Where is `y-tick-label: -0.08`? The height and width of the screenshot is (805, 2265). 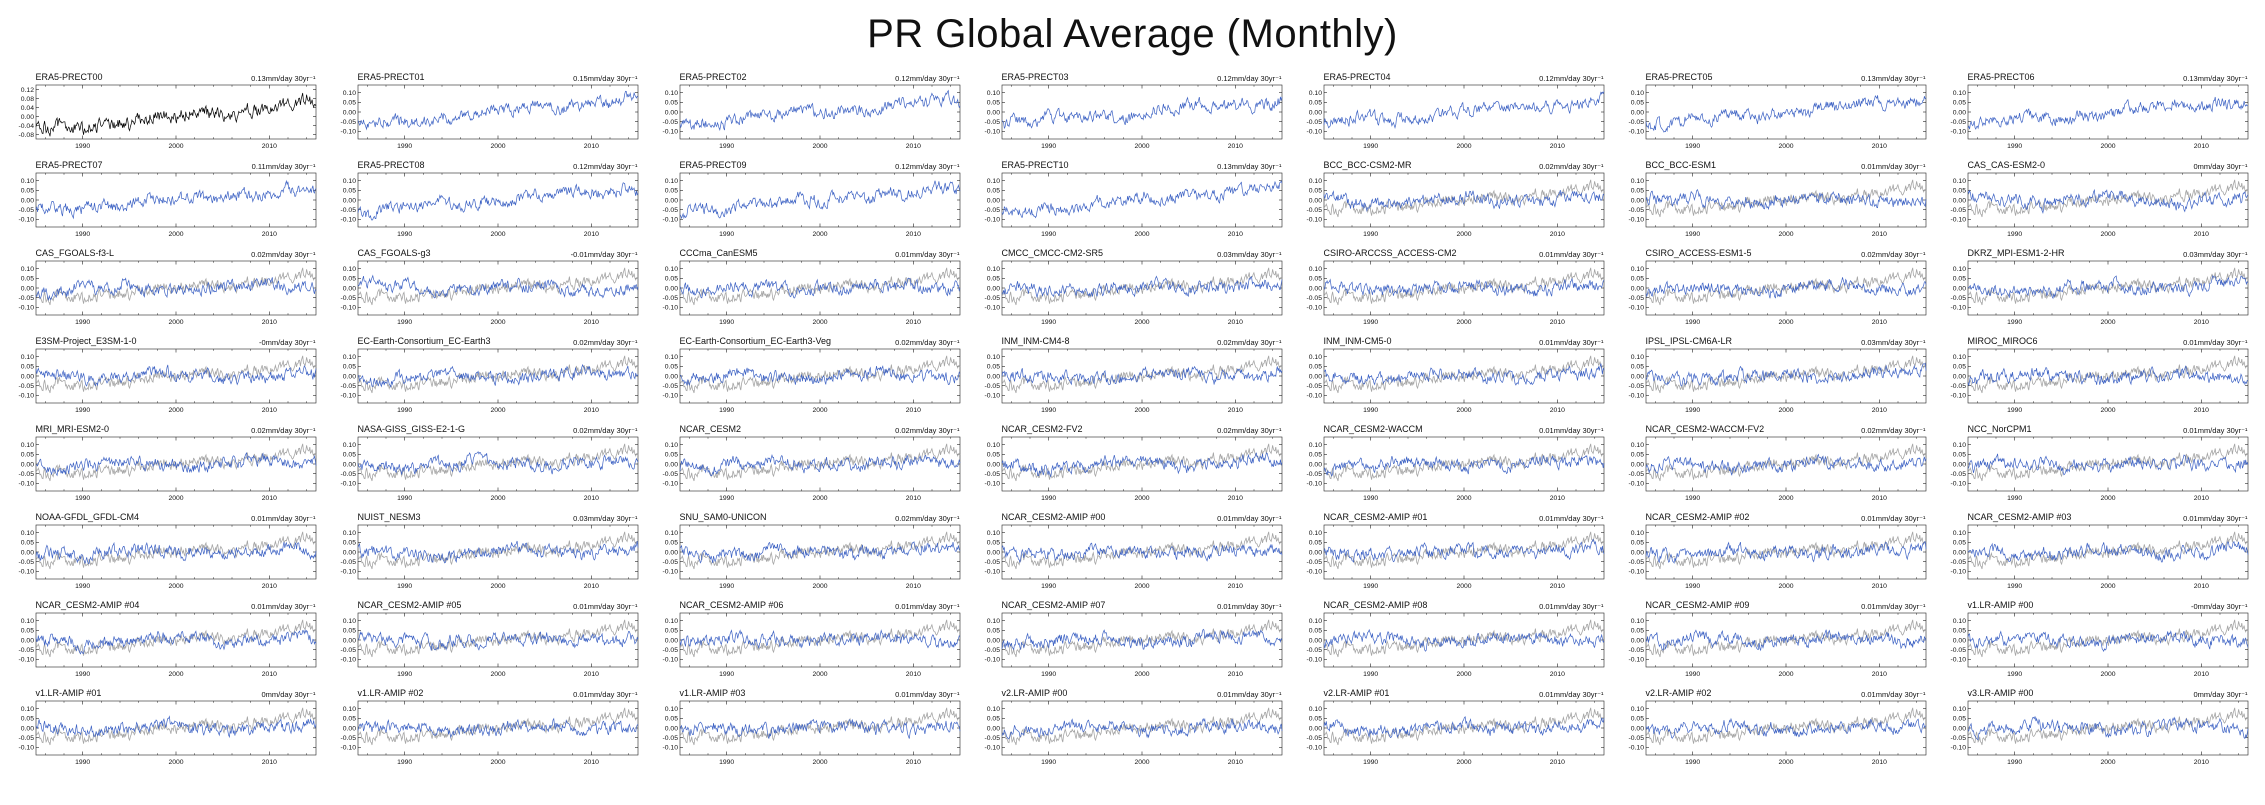 y-tick-label: -0.08 is located at coordinates (26, 135).